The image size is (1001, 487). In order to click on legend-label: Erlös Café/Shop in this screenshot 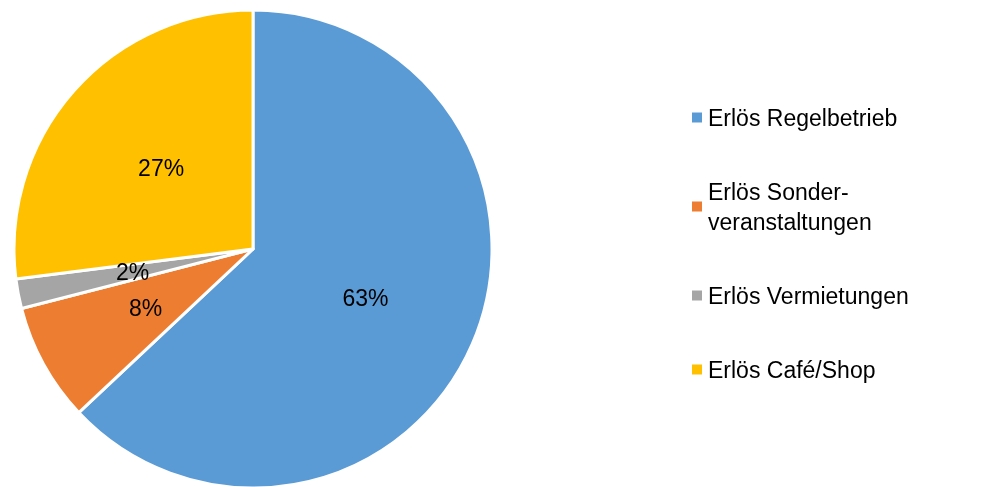, I will do `click(792, 369)`.